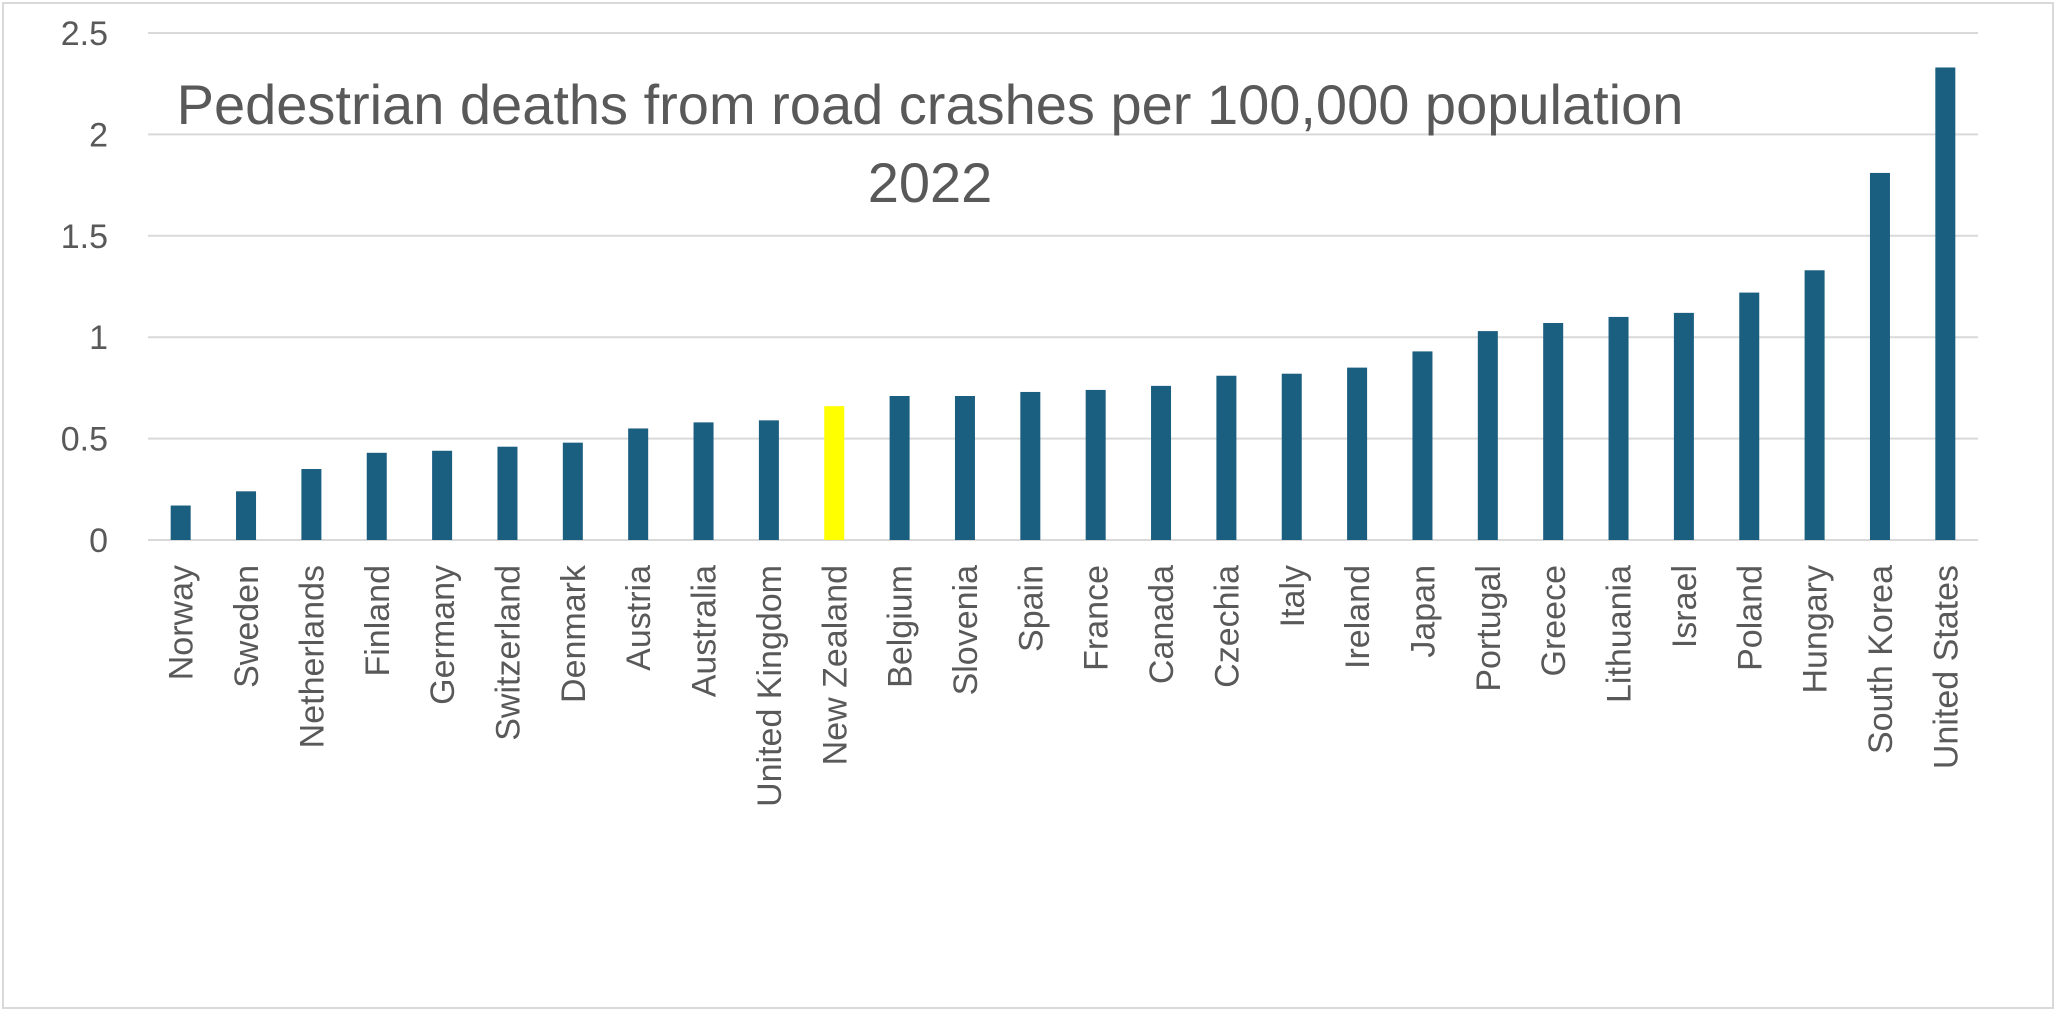 The width and height of the screenshot is (2057, 1012). I want to click on bar-australia, so click(703, 481).